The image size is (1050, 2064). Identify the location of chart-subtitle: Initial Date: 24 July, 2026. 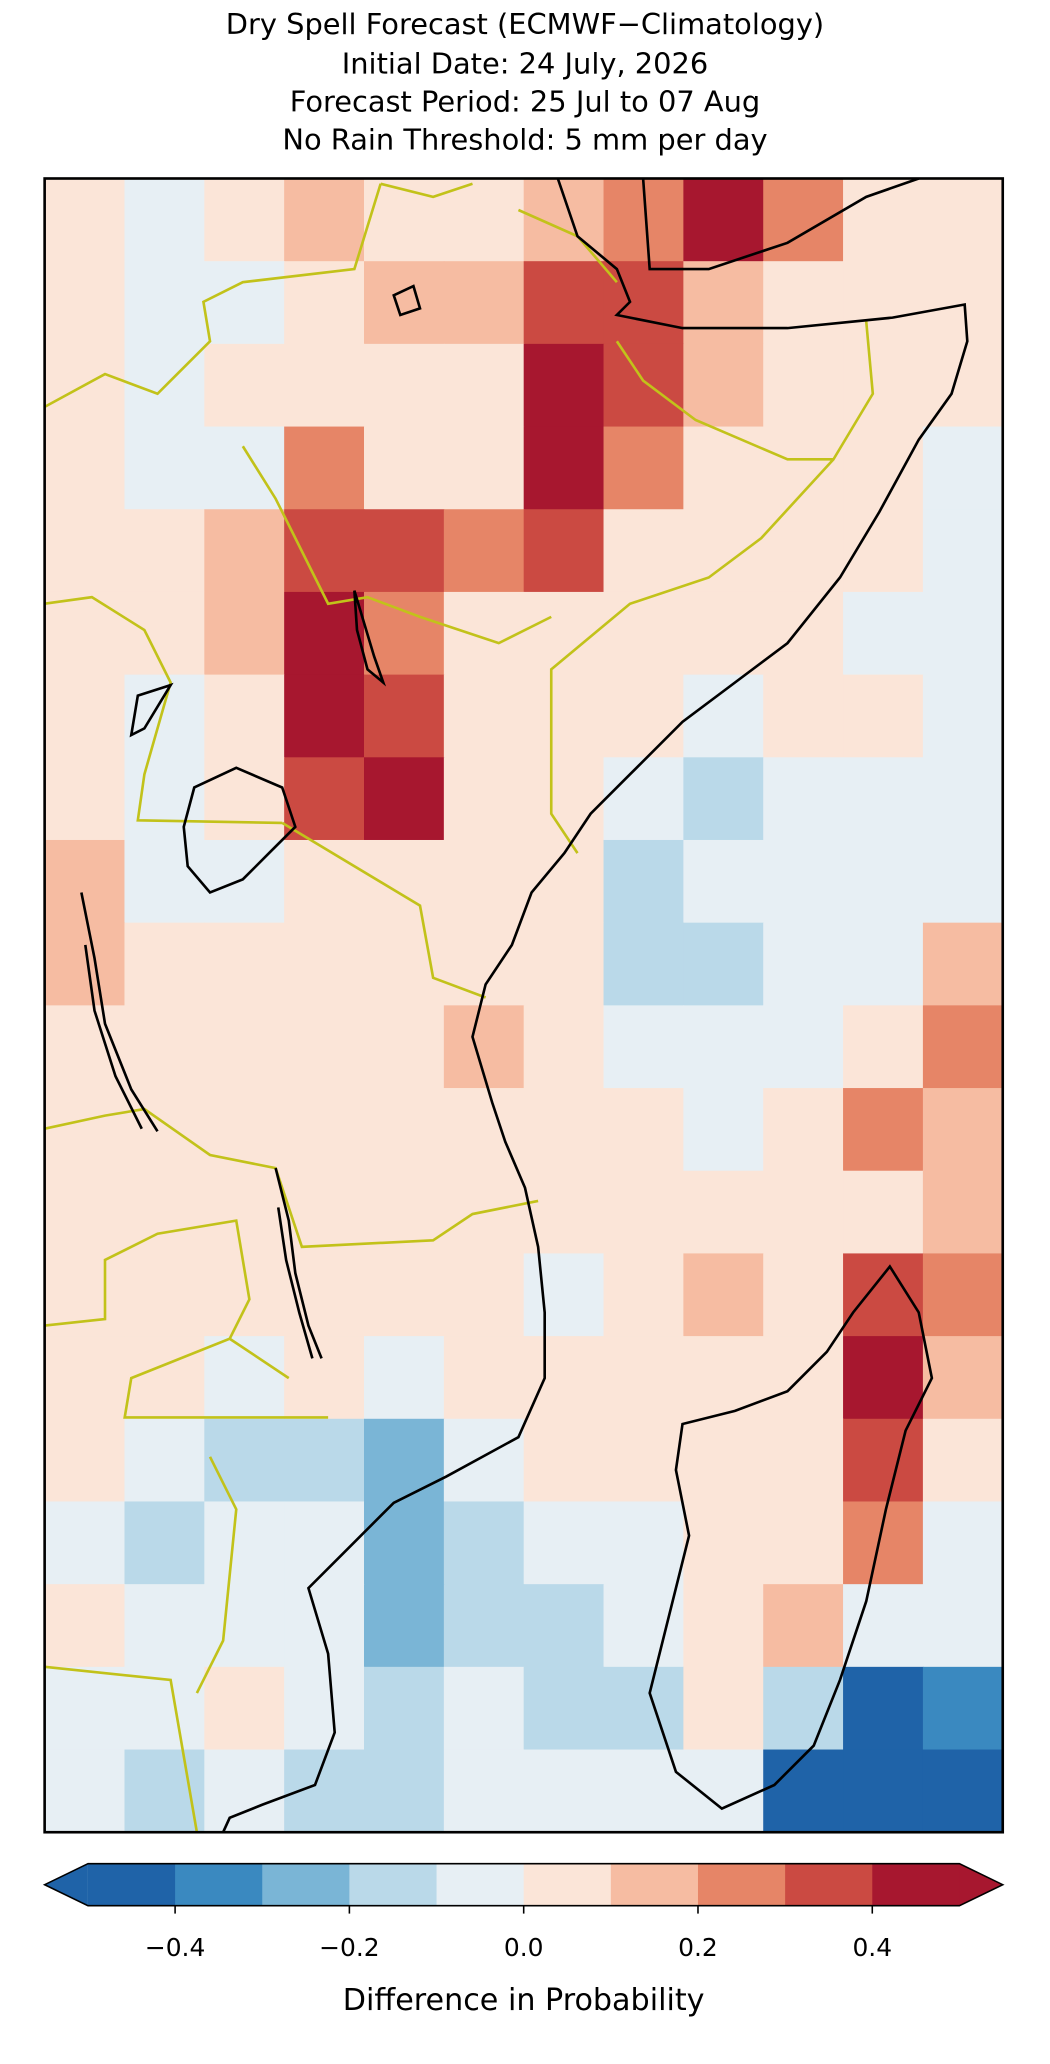
(525, 64).